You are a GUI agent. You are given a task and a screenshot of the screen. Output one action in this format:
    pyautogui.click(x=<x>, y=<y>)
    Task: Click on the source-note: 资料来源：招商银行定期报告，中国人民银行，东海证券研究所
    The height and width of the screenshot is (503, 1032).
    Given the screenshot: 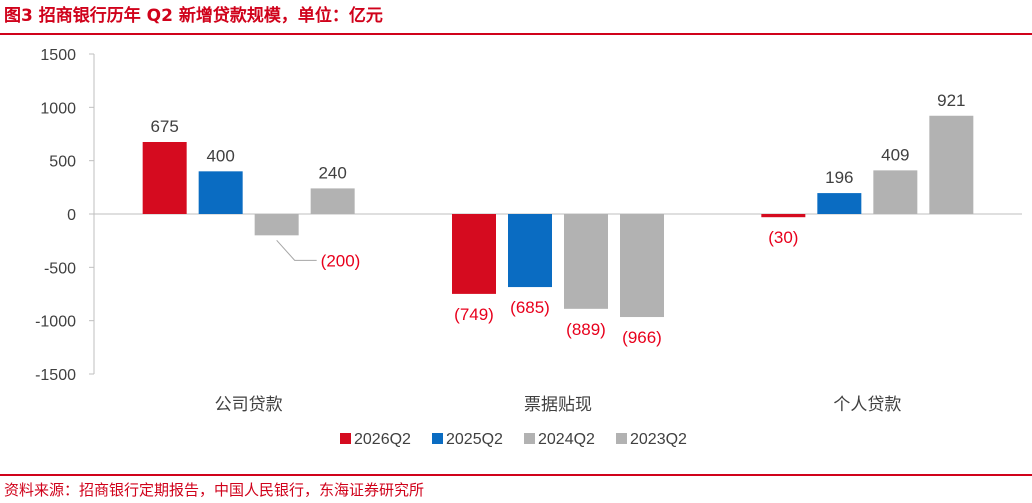 What is the action you would take?
    pyautogui.click(x=214, y=490)
    